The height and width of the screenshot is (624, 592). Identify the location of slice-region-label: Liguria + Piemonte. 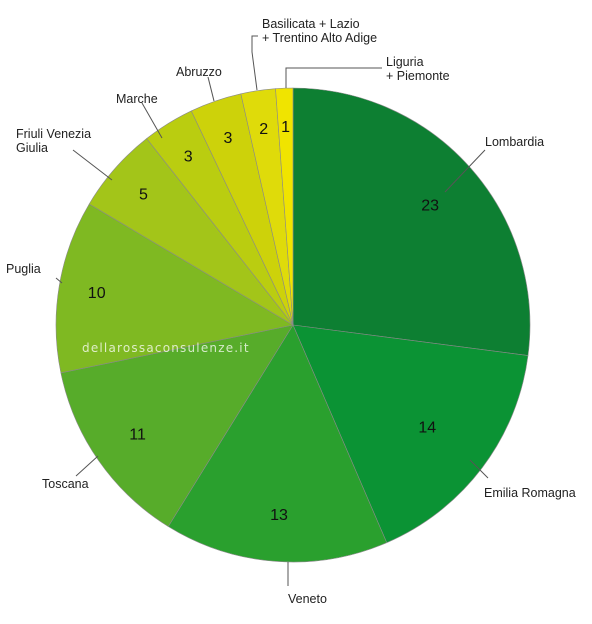
(418, 69).